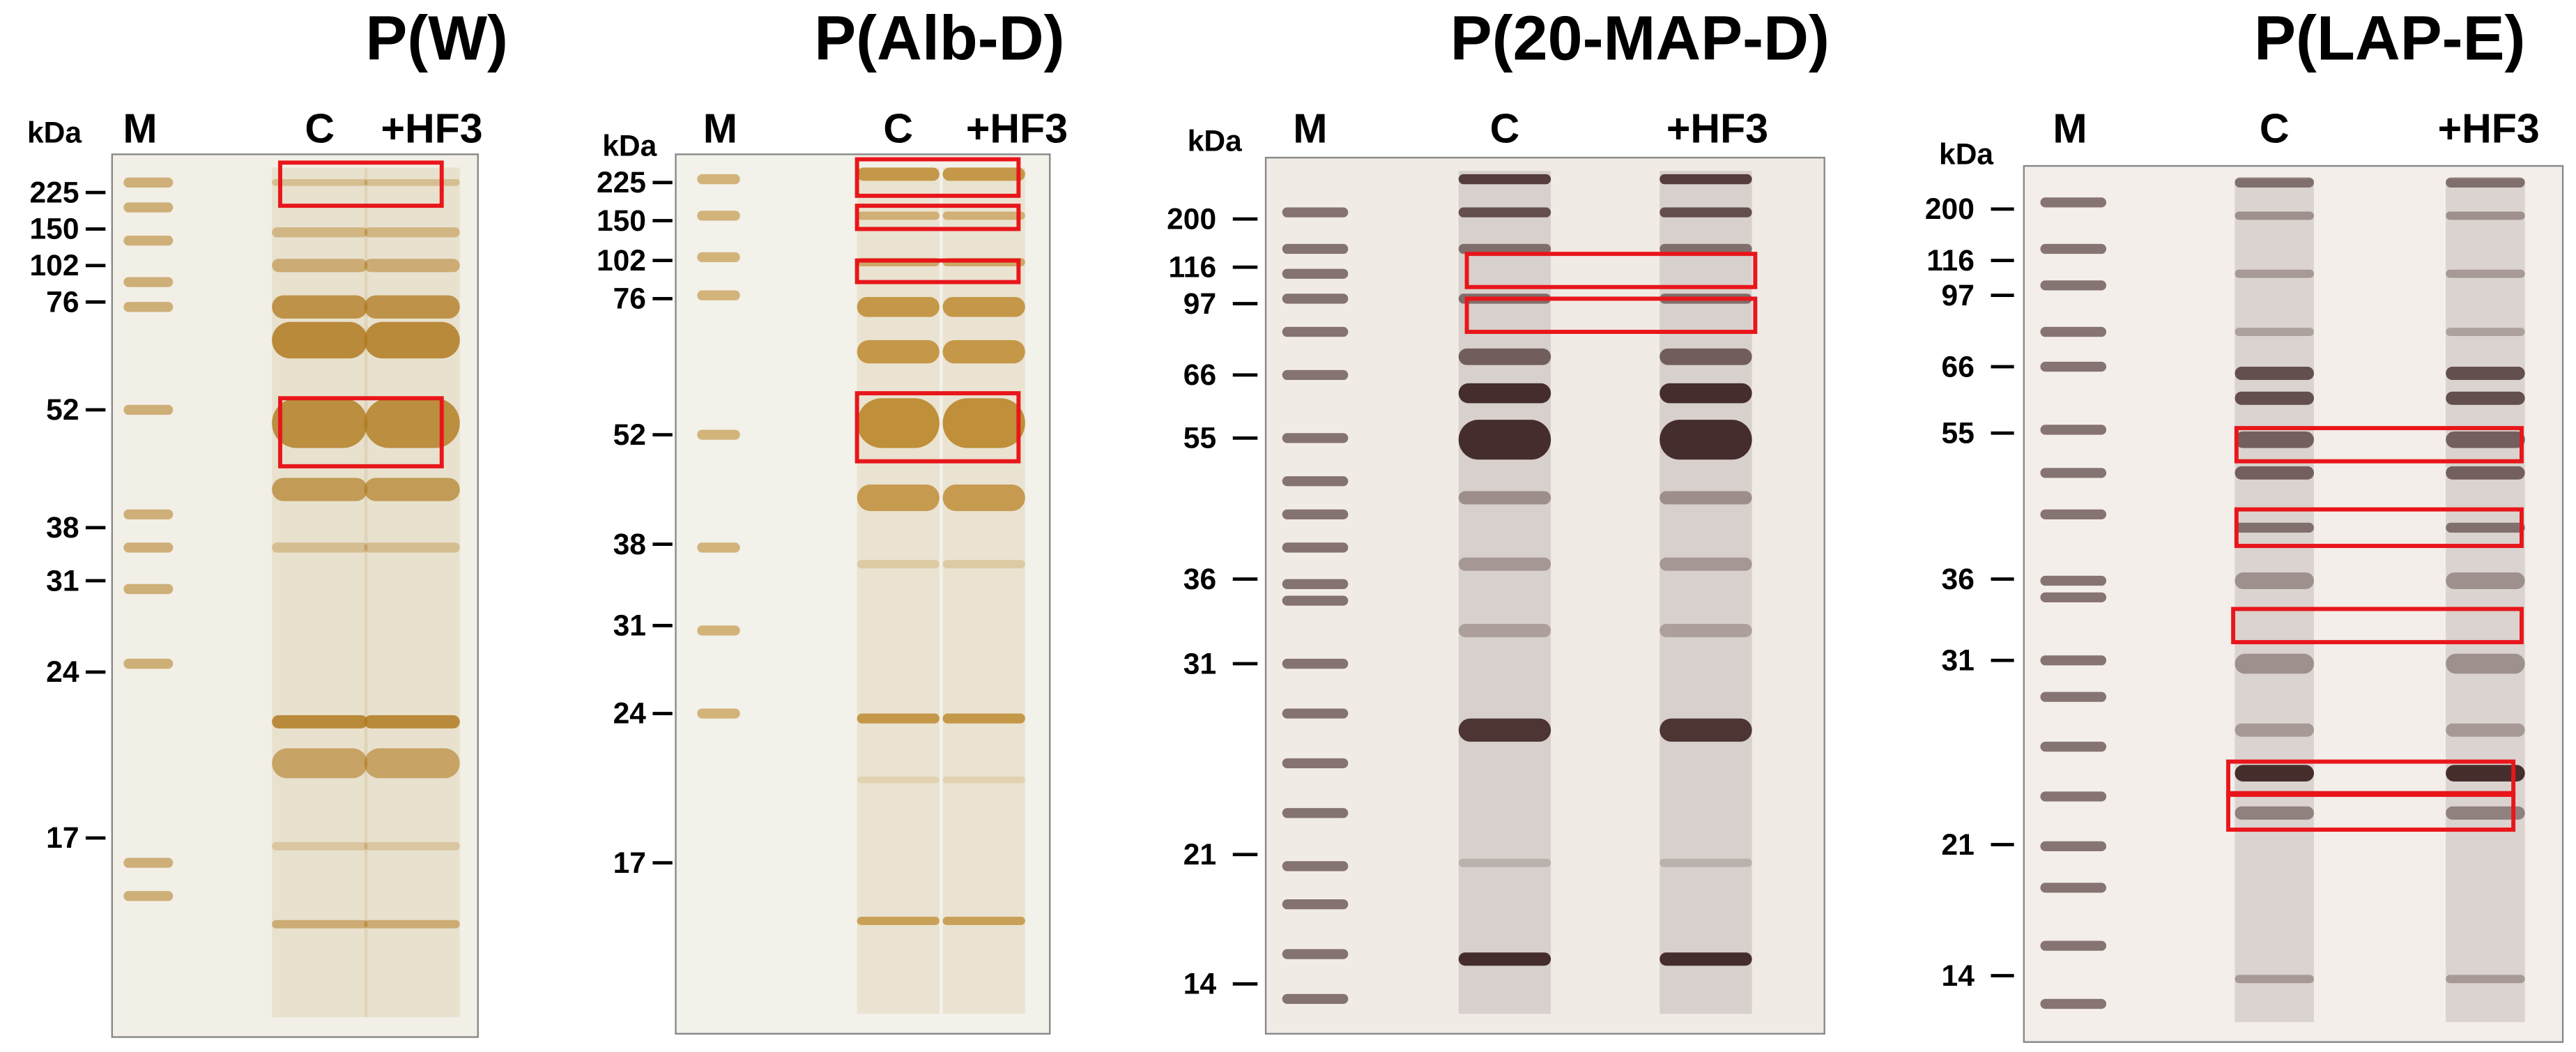 This screenshot has height=1052, width=2576. I want to click on lane-label: C, so click(898, 129).